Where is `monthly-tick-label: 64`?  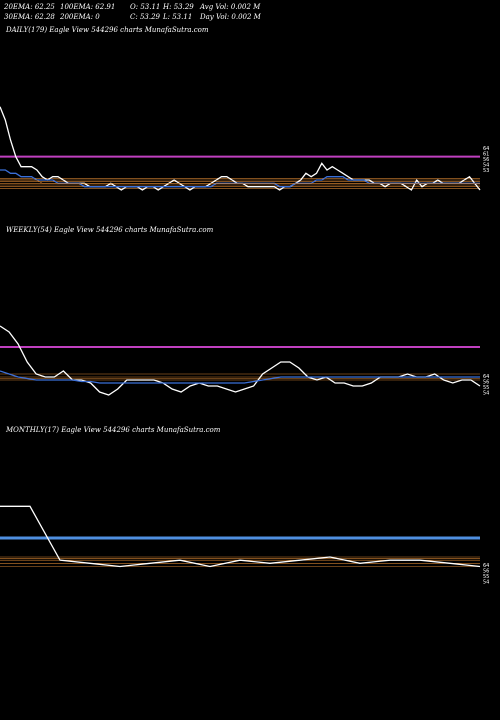 monthly-tick-label: 64 is located at coordinates (486, 566).